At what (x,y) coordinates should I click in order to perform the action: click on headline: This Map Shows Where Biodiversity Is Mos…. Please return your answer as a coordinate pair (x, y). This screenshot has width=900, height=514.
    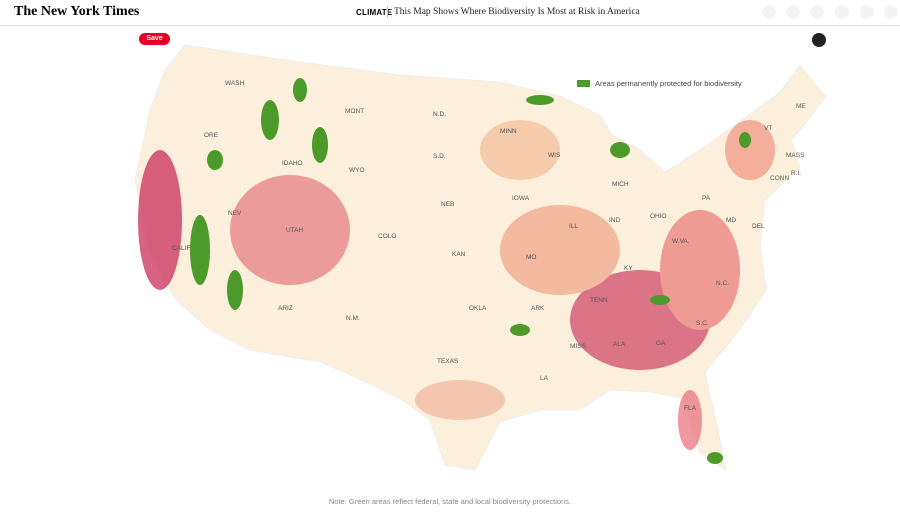
    Looking at the image, I should click on (517, 12).